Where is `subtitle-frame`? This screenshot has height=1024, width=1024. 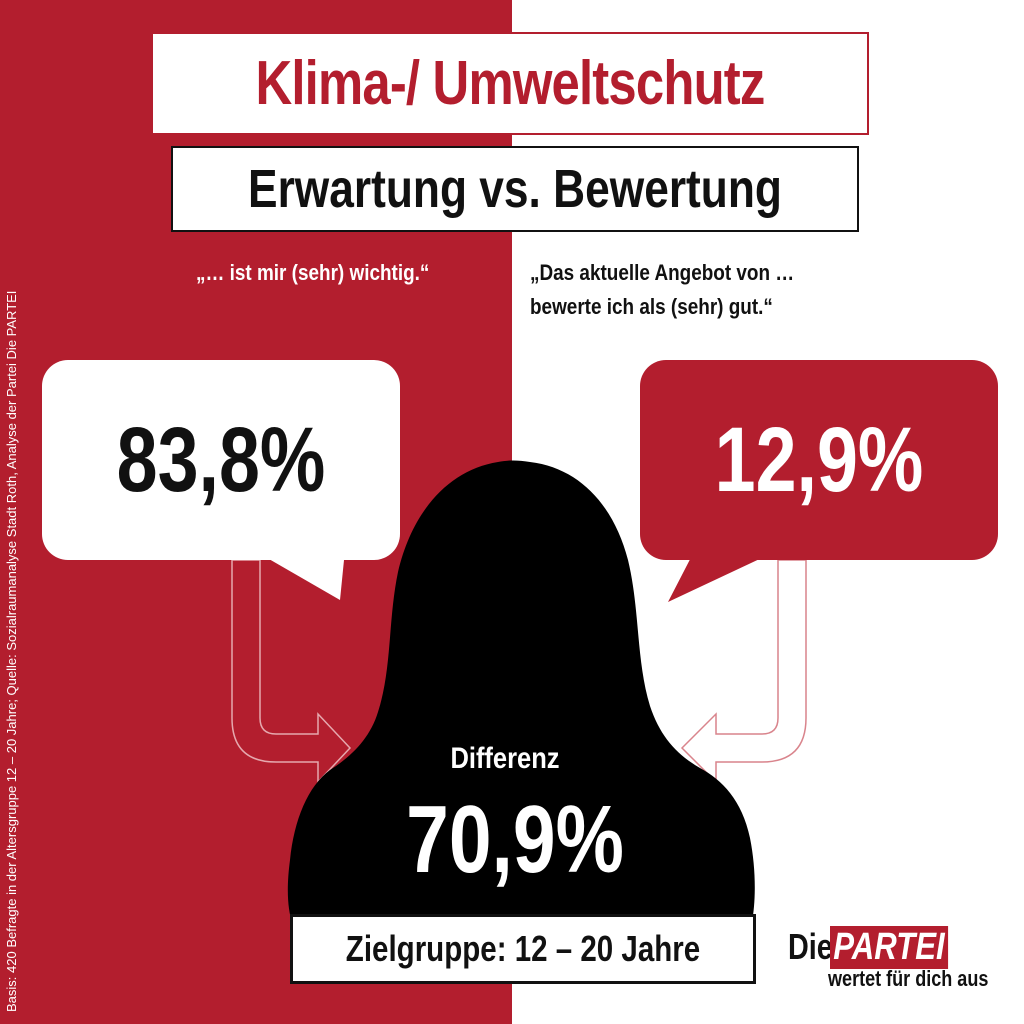
subtitle-frame is located at coordinates (515, 189).